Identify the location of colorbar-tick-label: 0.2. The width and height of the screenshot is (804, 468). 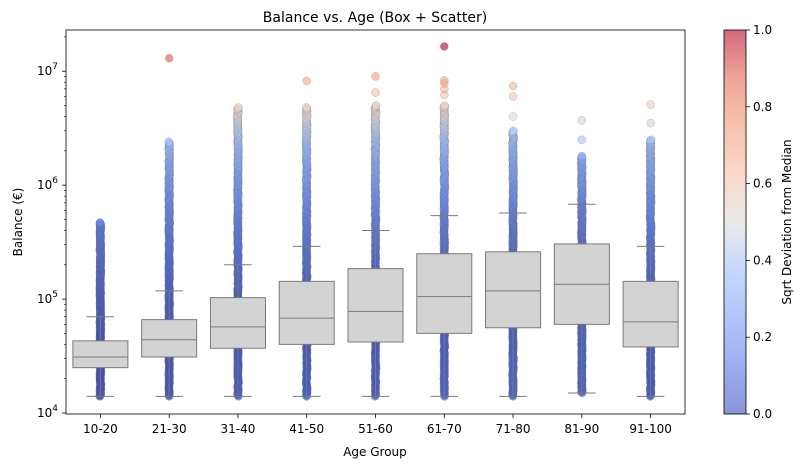
(762, 337).